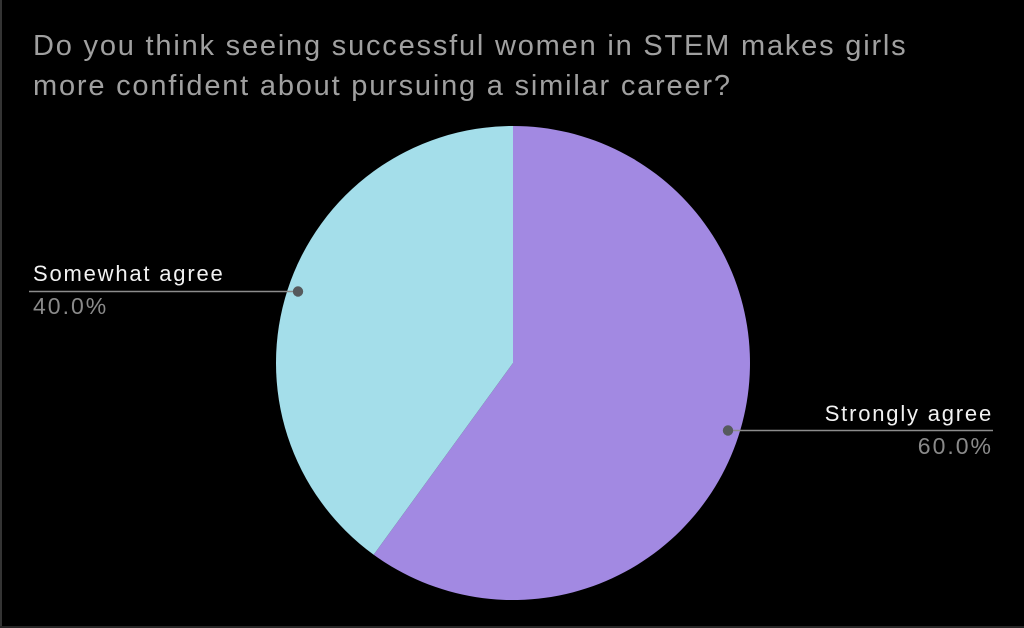 The height and width of the screenshot is (628, 1024). Describe the element at coordinates (298, 291) in the screenshot. I see `leader-dot-somewhat-agree` at that location.